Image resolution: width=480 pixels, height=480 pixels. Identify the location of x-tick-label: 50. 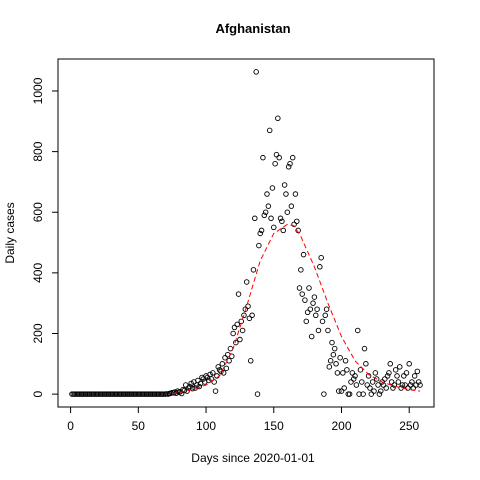
(139, 426).